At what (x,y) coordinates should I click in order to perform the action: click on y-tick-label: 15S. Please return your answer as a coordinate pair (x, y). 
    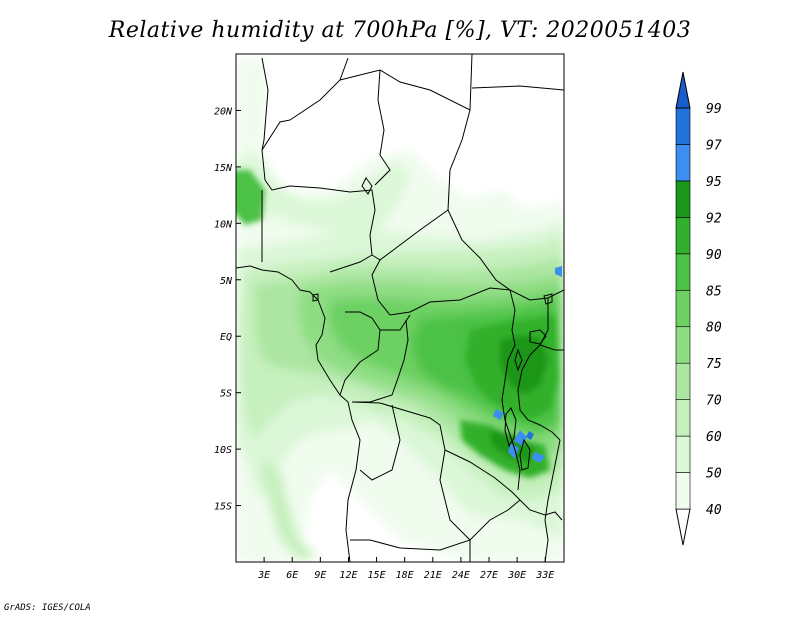
    Looking at the image, I should click on (223, 507).